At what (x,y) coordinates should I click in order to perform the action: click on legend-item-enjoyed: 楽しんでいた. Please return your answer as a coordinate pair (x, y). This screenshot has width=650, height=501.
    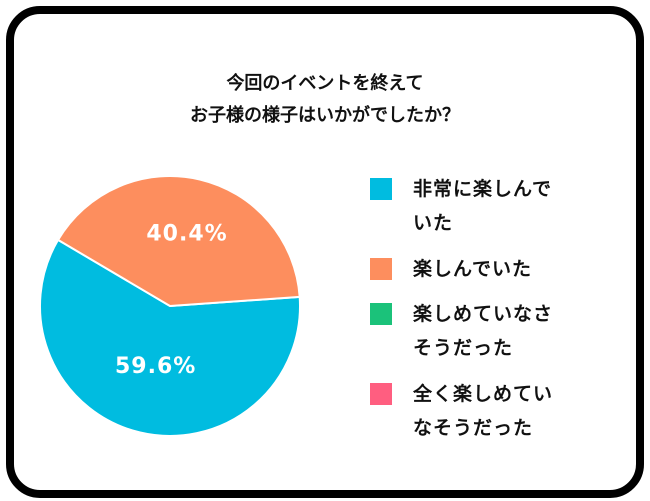
    Looking at the image, I should click on (490, 269).